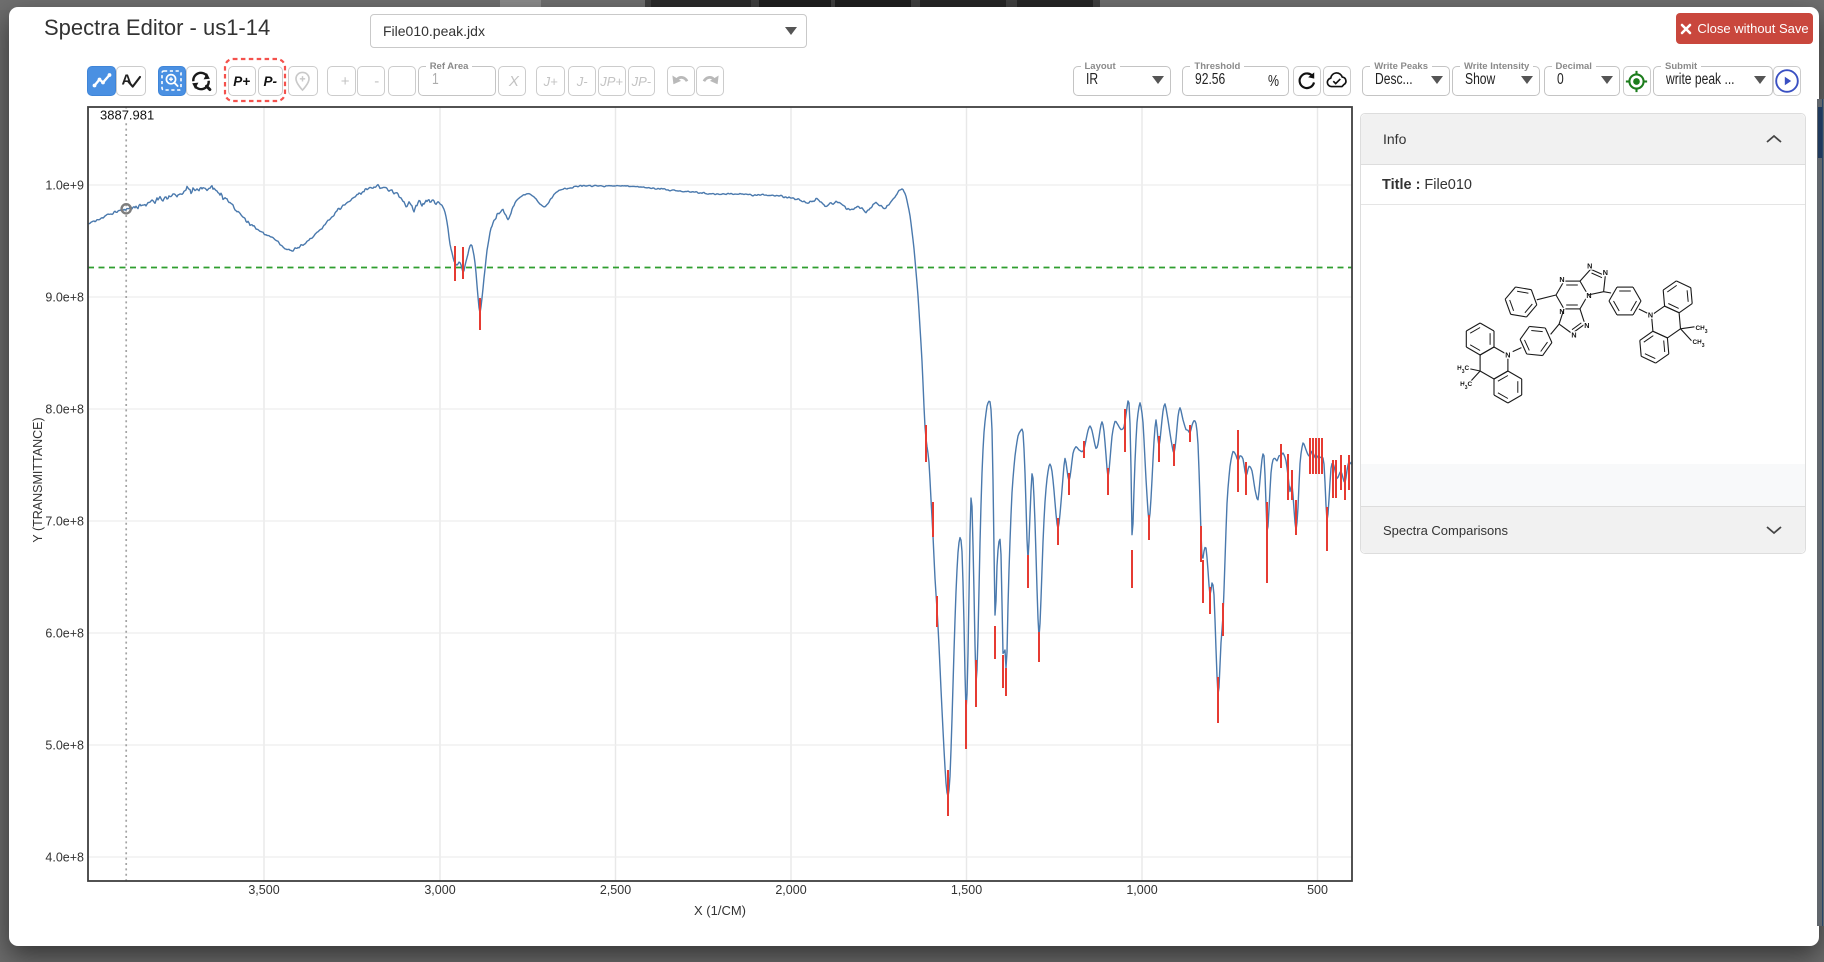  What do you see at coordinates (64, 410) in the screenshot?
I see `svg-text: 8.0e+8` at bounding box center [64, 410].